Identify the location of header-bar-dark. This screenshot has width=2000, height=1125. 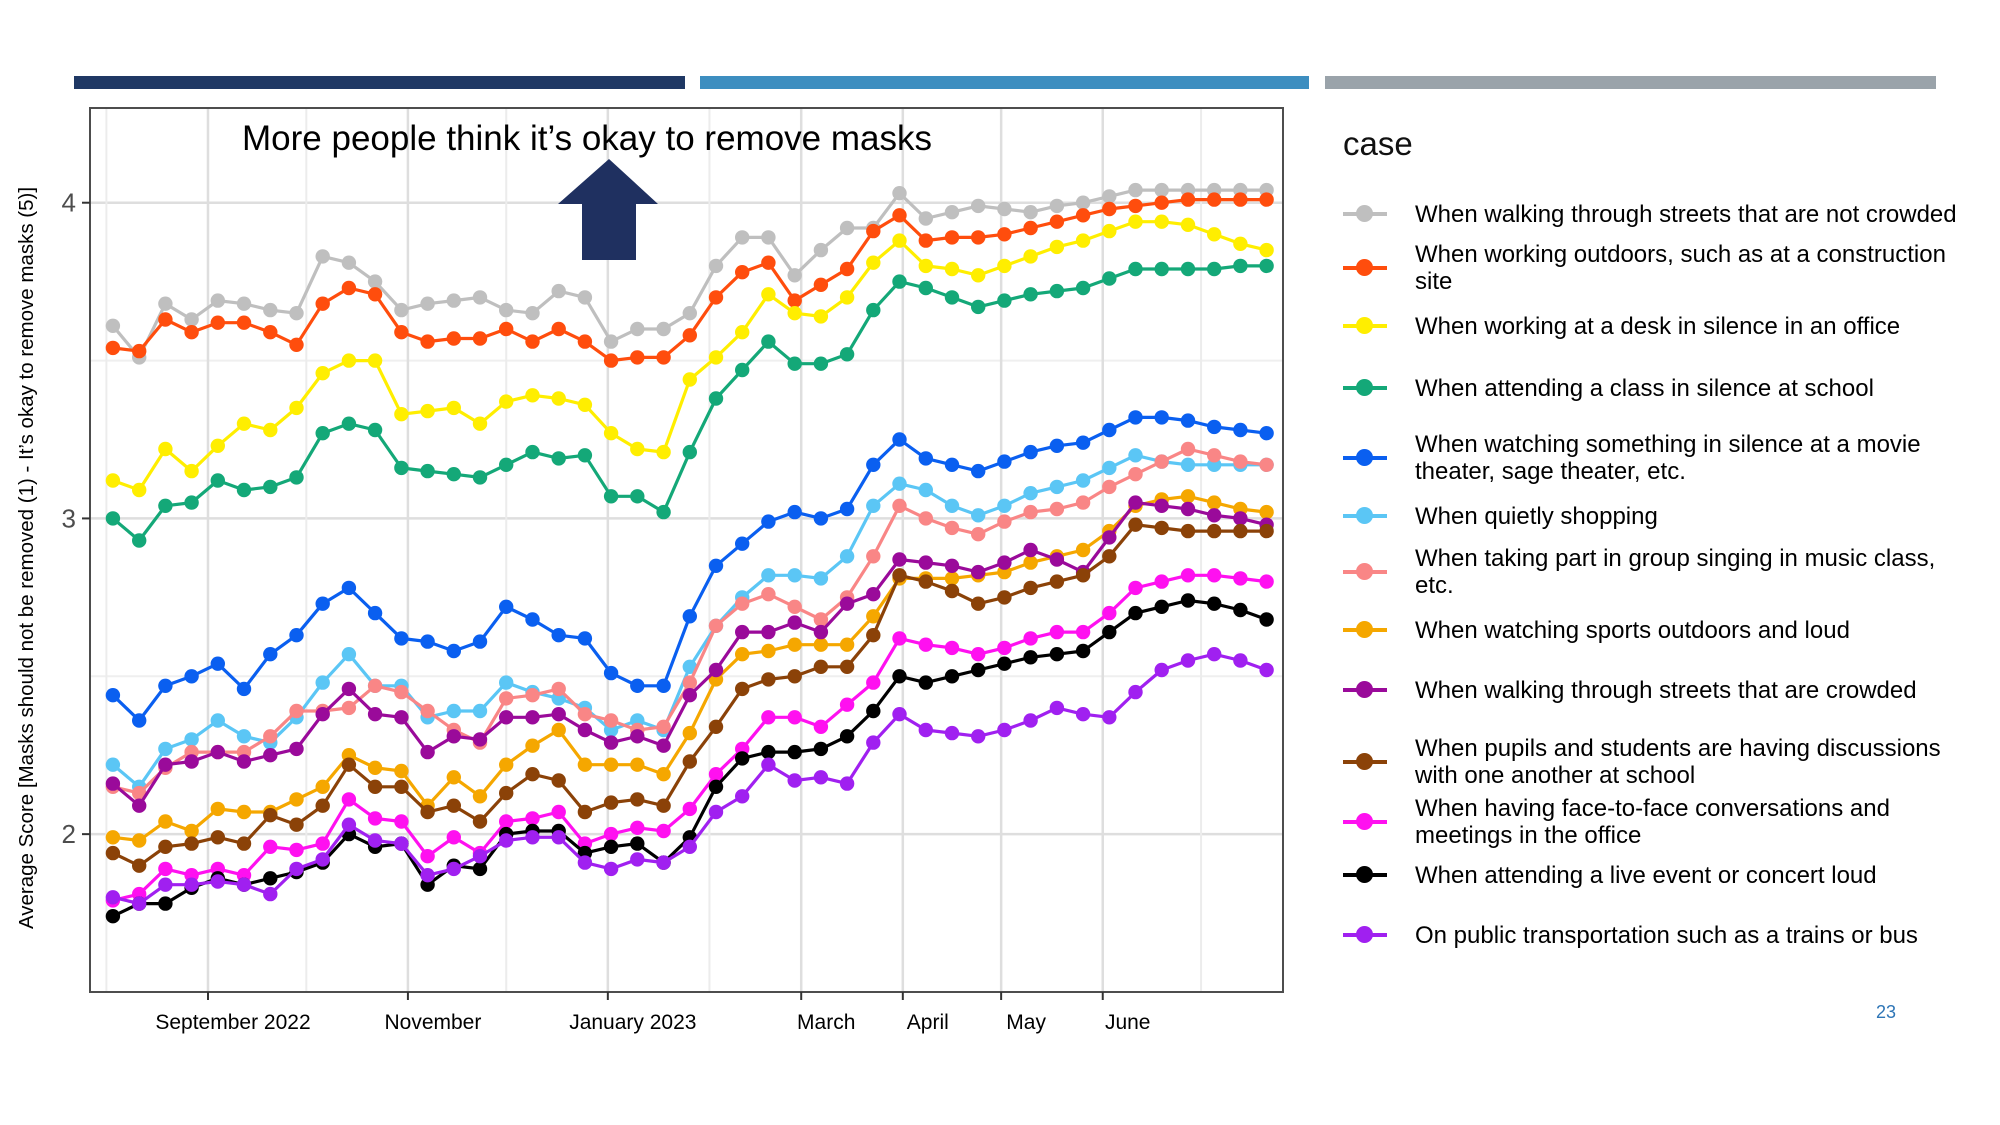
(379, 82).